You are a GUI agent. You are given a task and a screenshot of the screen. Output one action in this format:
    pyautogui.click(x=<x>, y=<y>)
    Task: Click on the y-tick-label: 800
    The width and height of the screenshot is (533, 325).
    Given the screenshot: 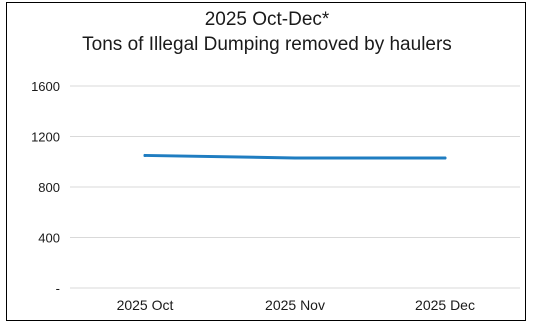 What is the action you would take?
    pyautogui.click(x=49, y=187)
    